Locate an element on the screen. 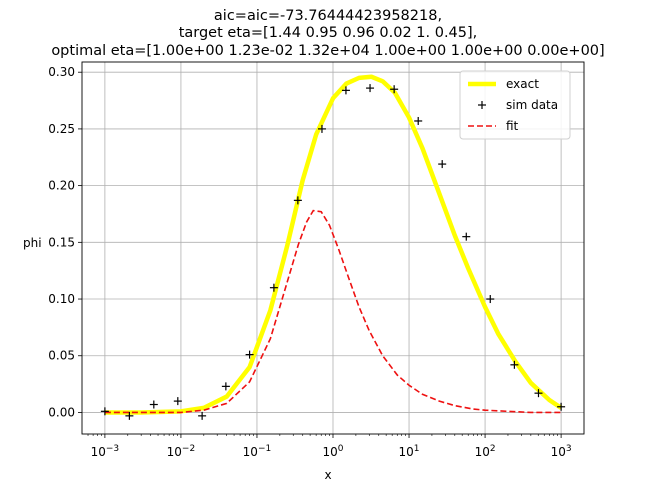  y-tick-label: 0.15 is located at coordinates (61, 242).